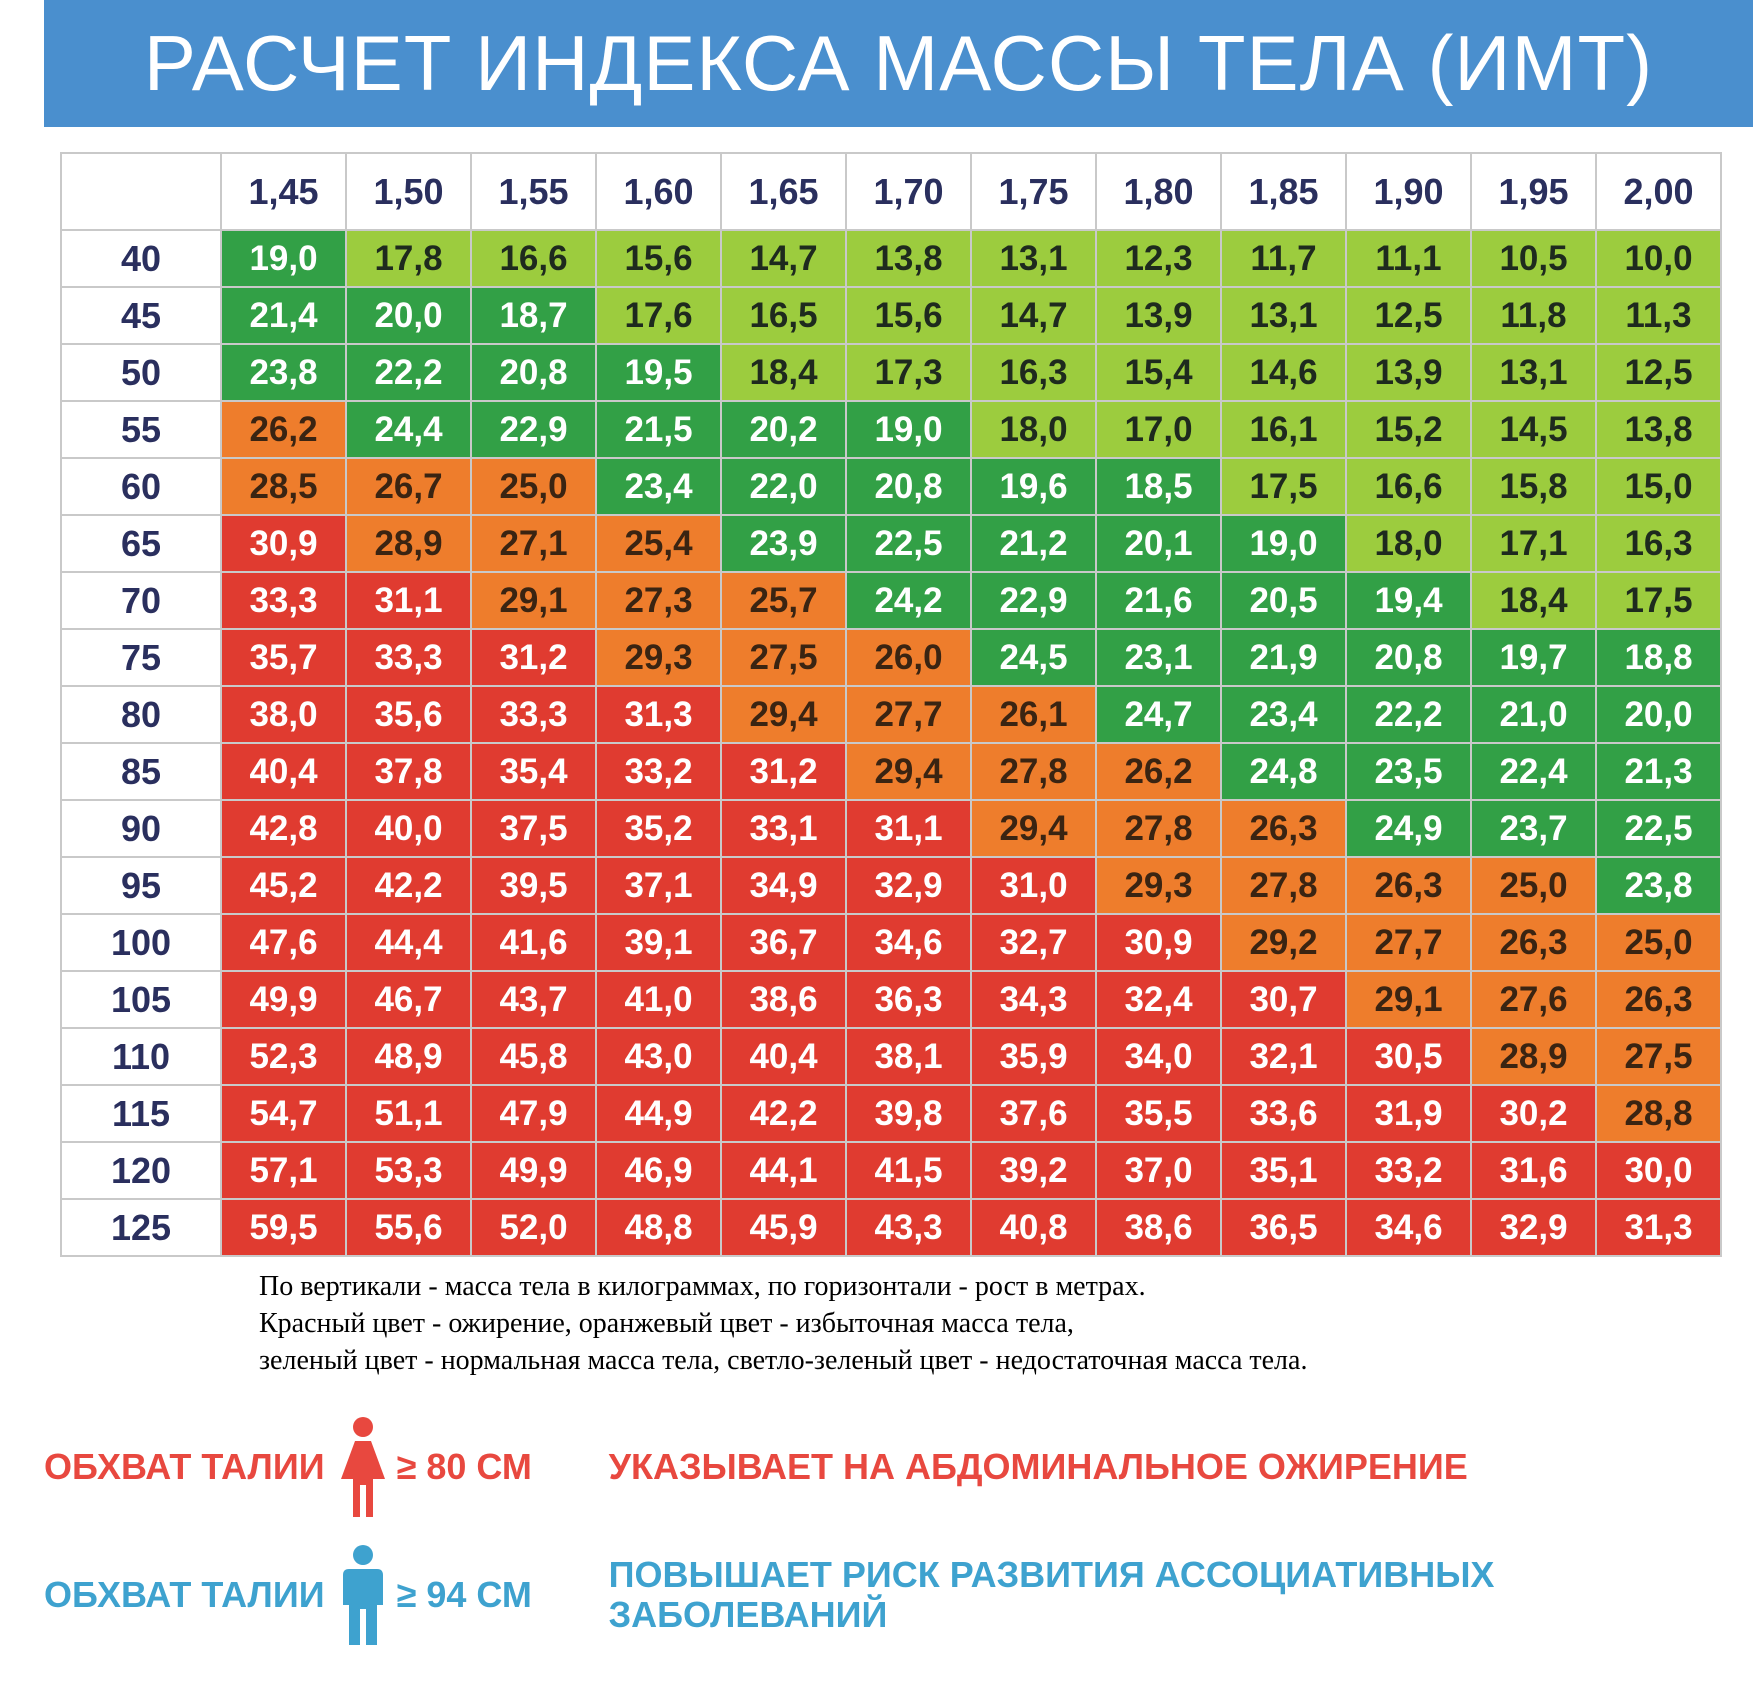  What do you see at coordinates (141, 258) in the screenshot?
I see `weight-label: 40` at bounding box center [141, 258].